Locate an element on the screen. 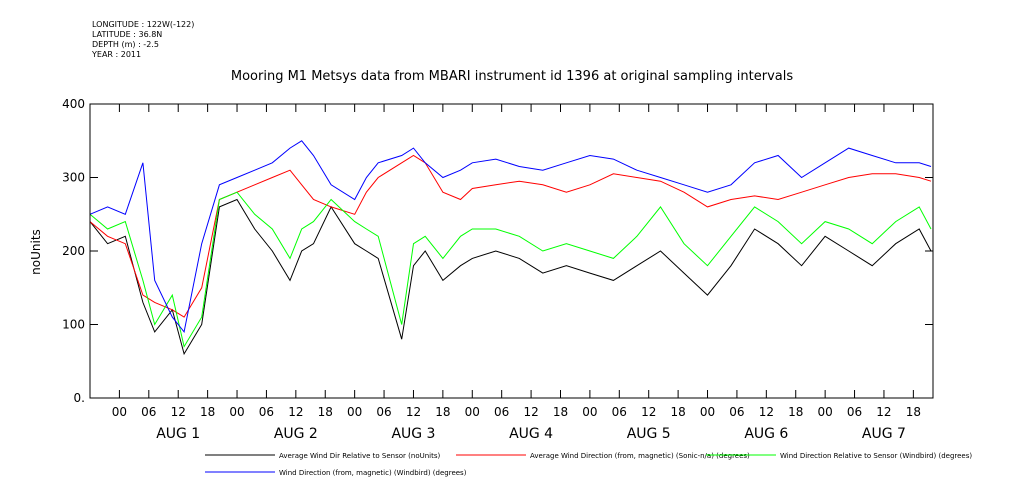 The width and height of the screenshot is (1009, 504). y-tick-label: 400 is located at coordinates (73, 104).